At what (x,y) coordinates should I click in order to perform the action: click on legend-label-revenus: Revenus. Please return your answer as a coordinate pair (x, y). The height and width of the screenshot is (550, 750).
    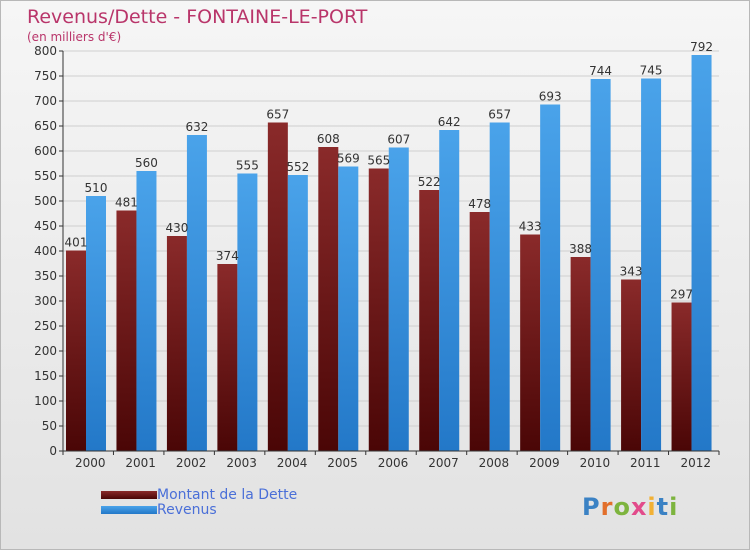
    Looking at the image, I should click on (187, 509).